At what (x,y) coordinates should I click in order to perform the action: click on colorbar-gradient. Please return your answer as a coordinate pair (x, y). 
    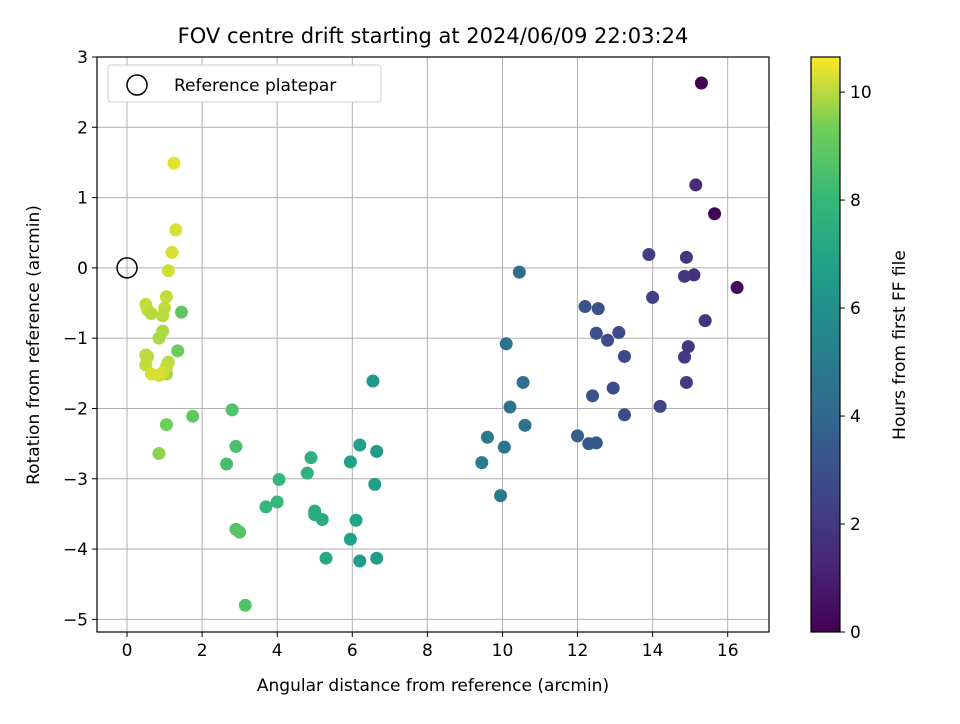
    Looking at the image, I should click on (825, 344).